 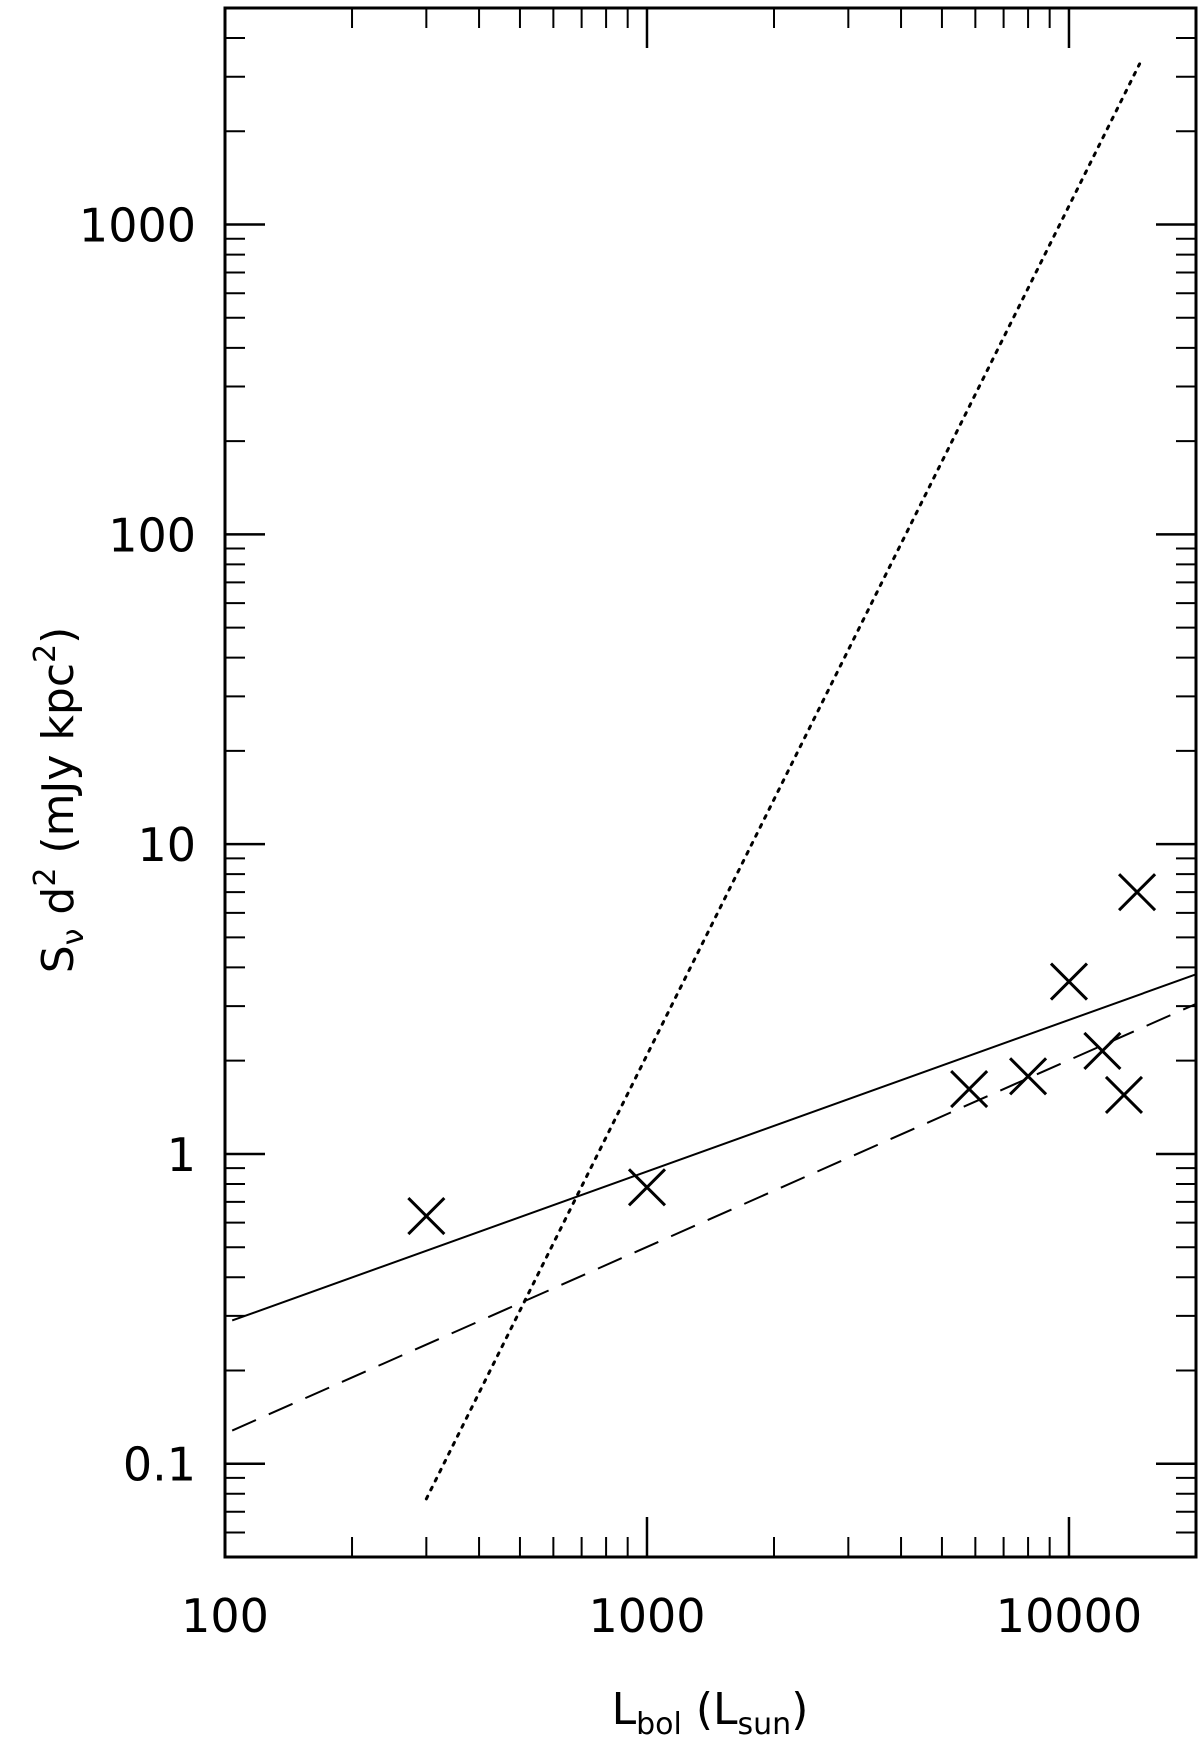 I want to click on y-axis-title: Sν d2 (mJy kpc2), so click(x=59, y=800).